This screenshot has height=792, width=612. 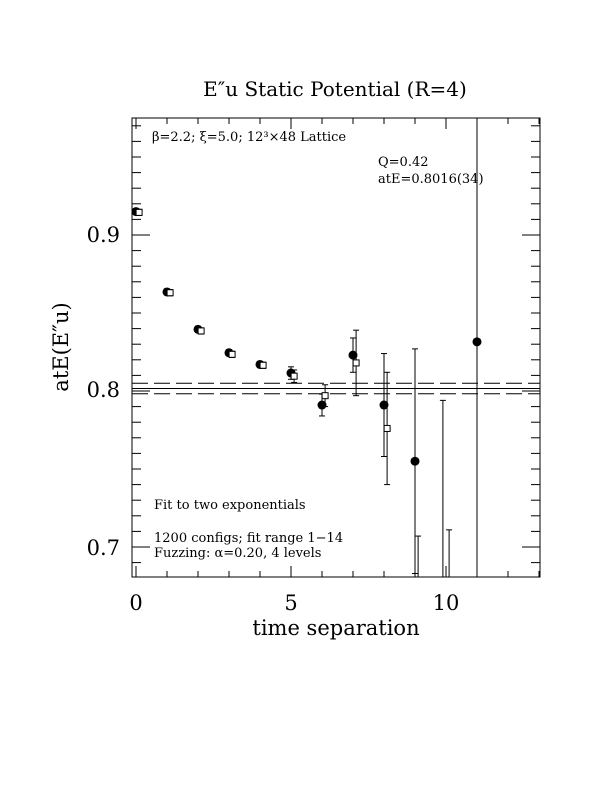 I want to click on fuzzing-annotation: Fuzzing: α=0.20, 4 levels, so click(x=237, y=553).